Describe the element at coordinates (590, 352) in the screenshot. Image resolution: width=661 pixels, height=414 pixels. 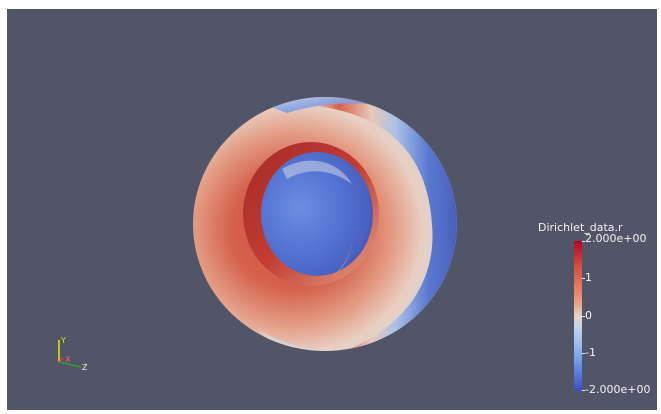
I see `colorbar-tick-label: -1` at that location.